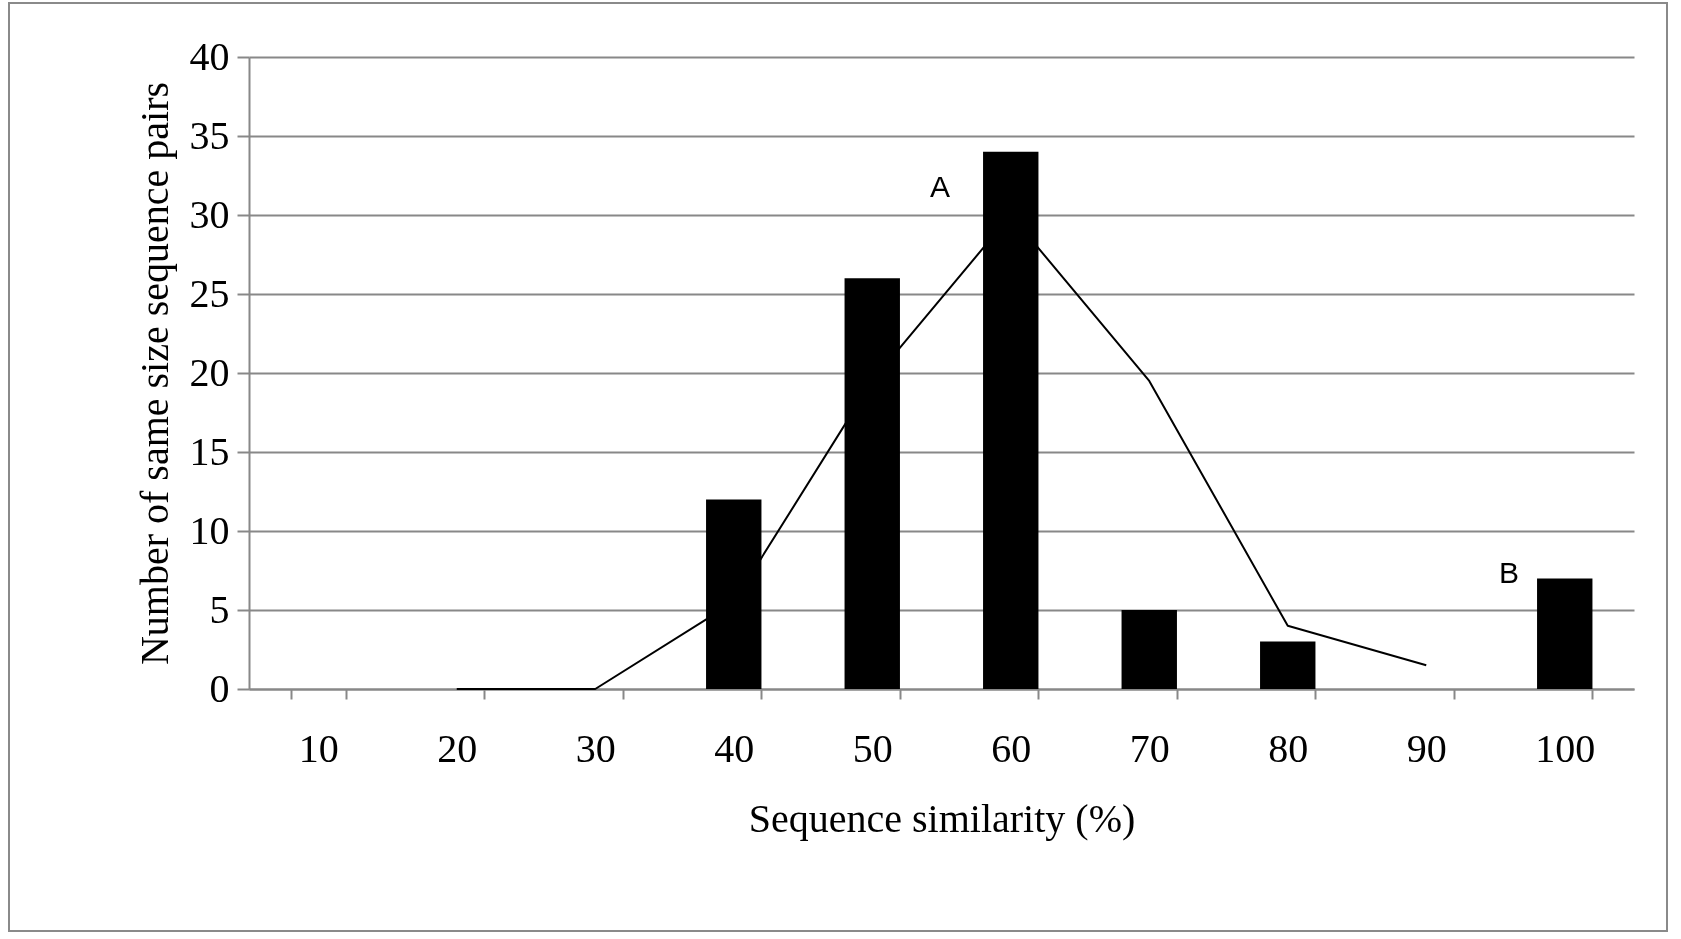 This screenshot has height=939, width=1681. I want to click on x-tick-label: 80, so click(1288, 748).